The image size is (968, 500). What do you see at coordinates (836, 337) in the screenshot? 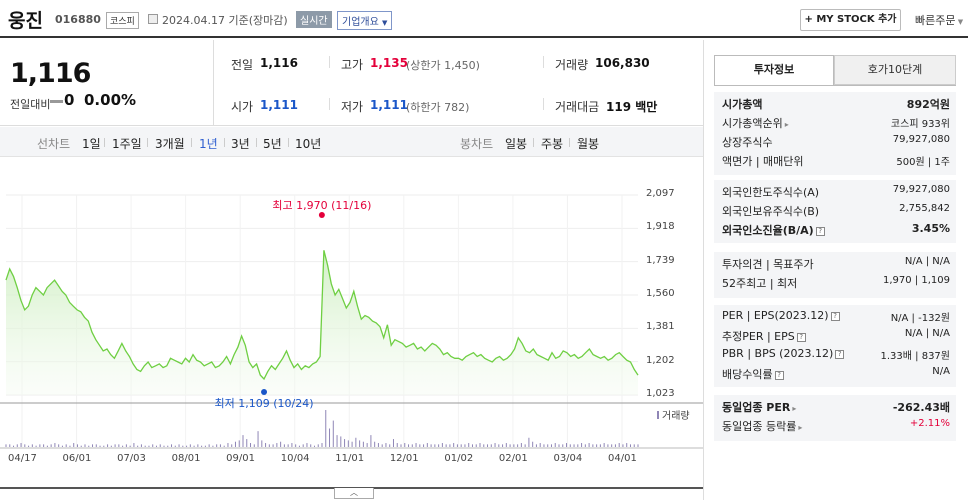
I see `info-row: 추정PER | EPS? N/A | N/A` at bounding box center [836, 337].